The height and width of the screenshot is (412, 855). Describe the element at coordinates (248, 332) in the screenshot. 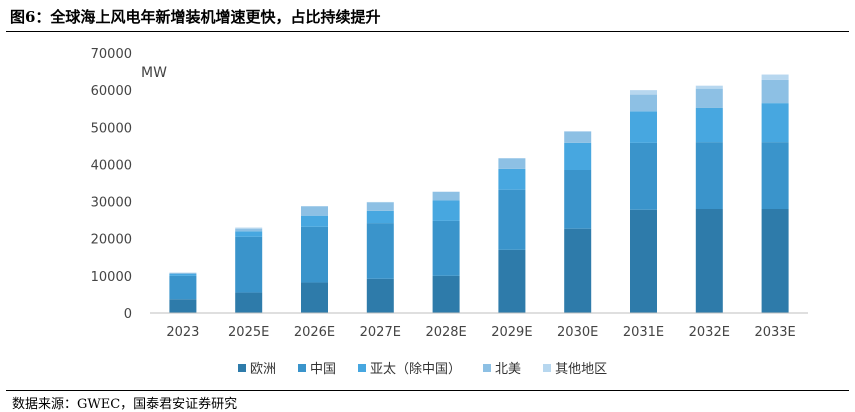

I see `x-tick-label: 2025E` at that location.